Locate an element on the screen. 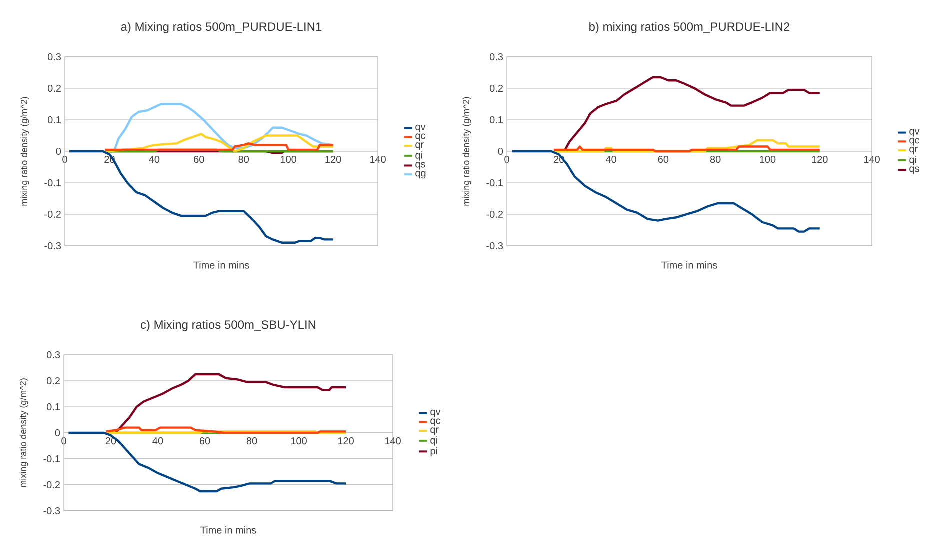 Image resolution: width=930 pixels, height=541 pixels. chart-title: b) mixing ratios 500m_PURDUE-LIN2 is located at coordinates (690, 28).